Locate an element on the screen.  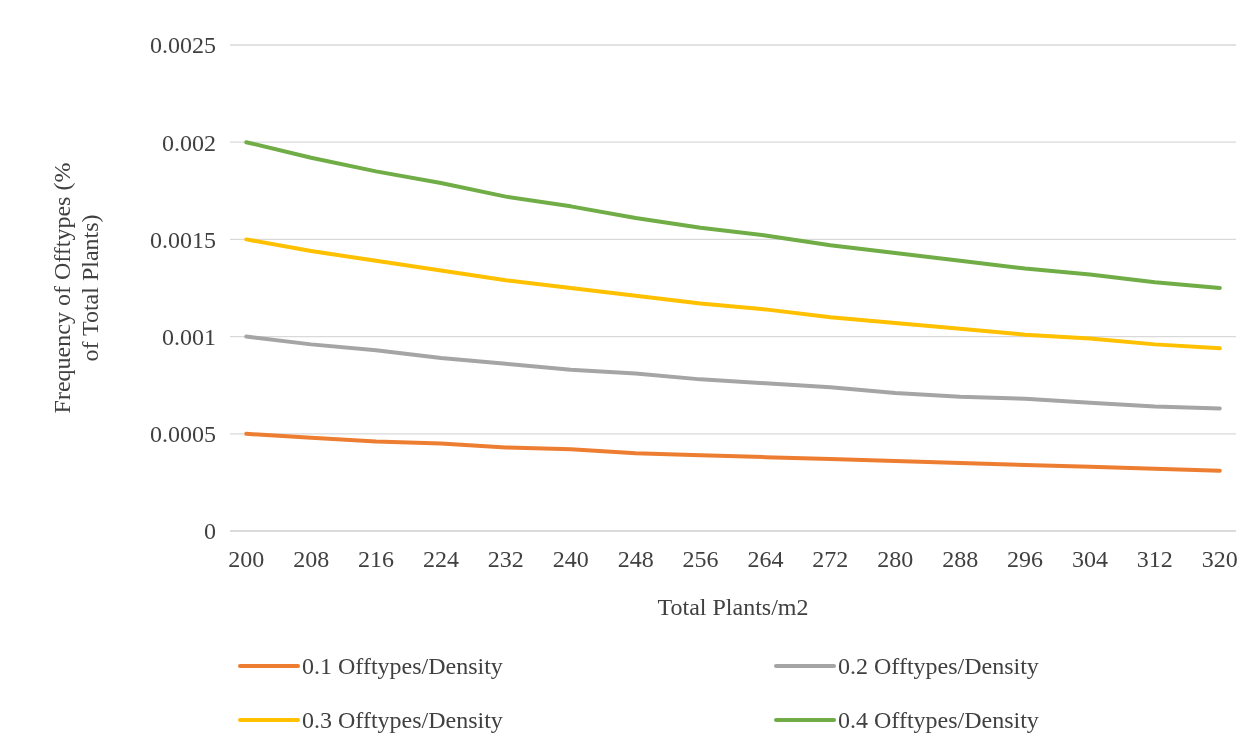
y-tick-label: 0.0005 is located at coordinates (183, 434).